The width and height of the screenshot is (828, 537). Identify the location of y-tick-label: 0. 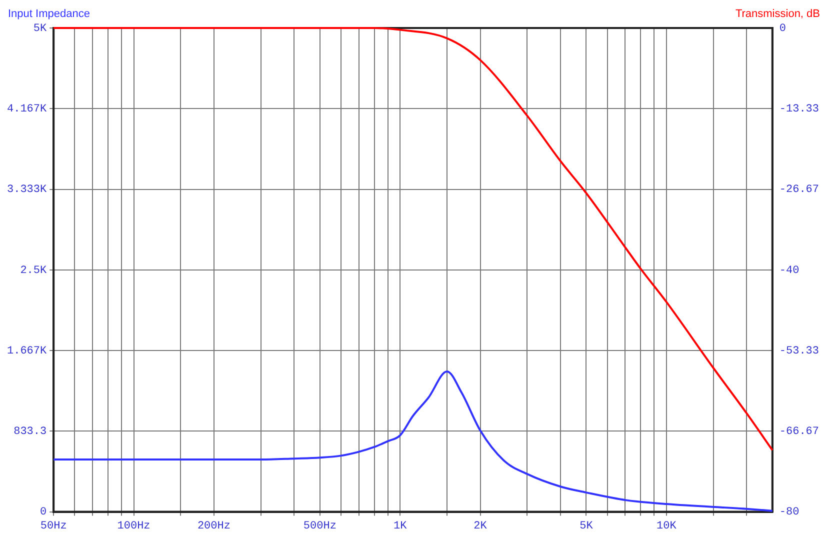
(43, 512).